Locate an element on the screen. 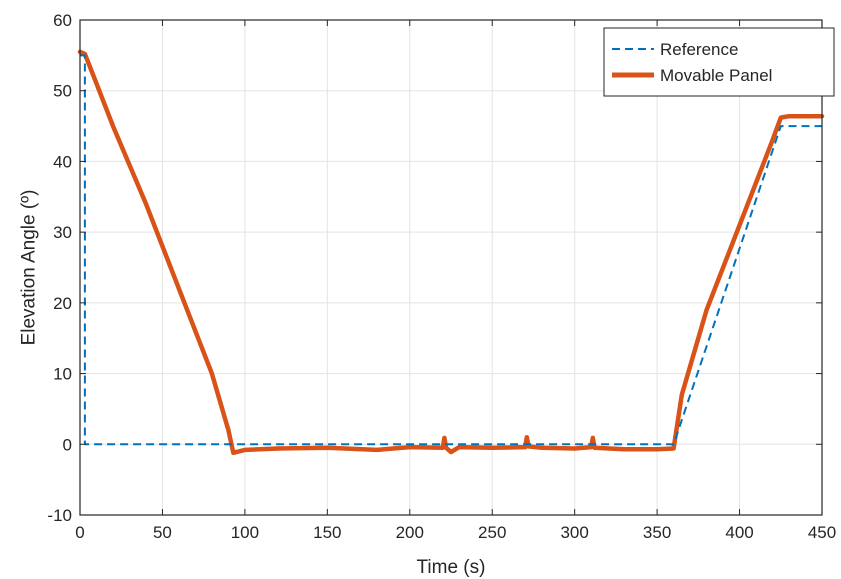 The width and height of the screenshot is (841, 579). x-tick-label: 100 is located at coordinates (245, 532).